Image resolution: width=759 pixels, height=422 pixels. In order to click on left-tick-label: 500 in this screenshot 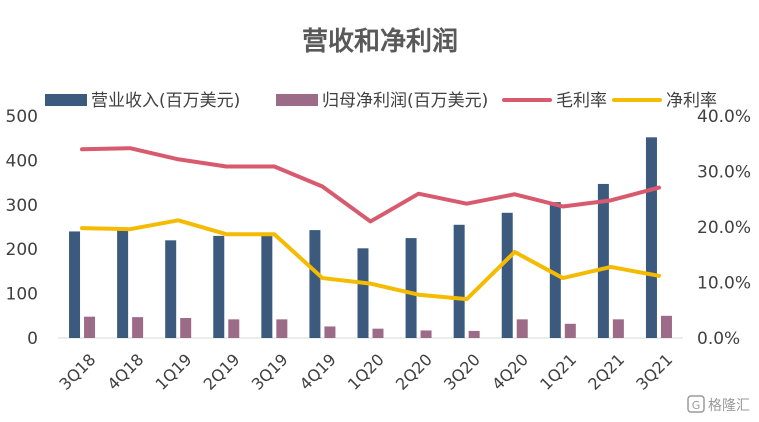, I will do `click(22, 117)`.